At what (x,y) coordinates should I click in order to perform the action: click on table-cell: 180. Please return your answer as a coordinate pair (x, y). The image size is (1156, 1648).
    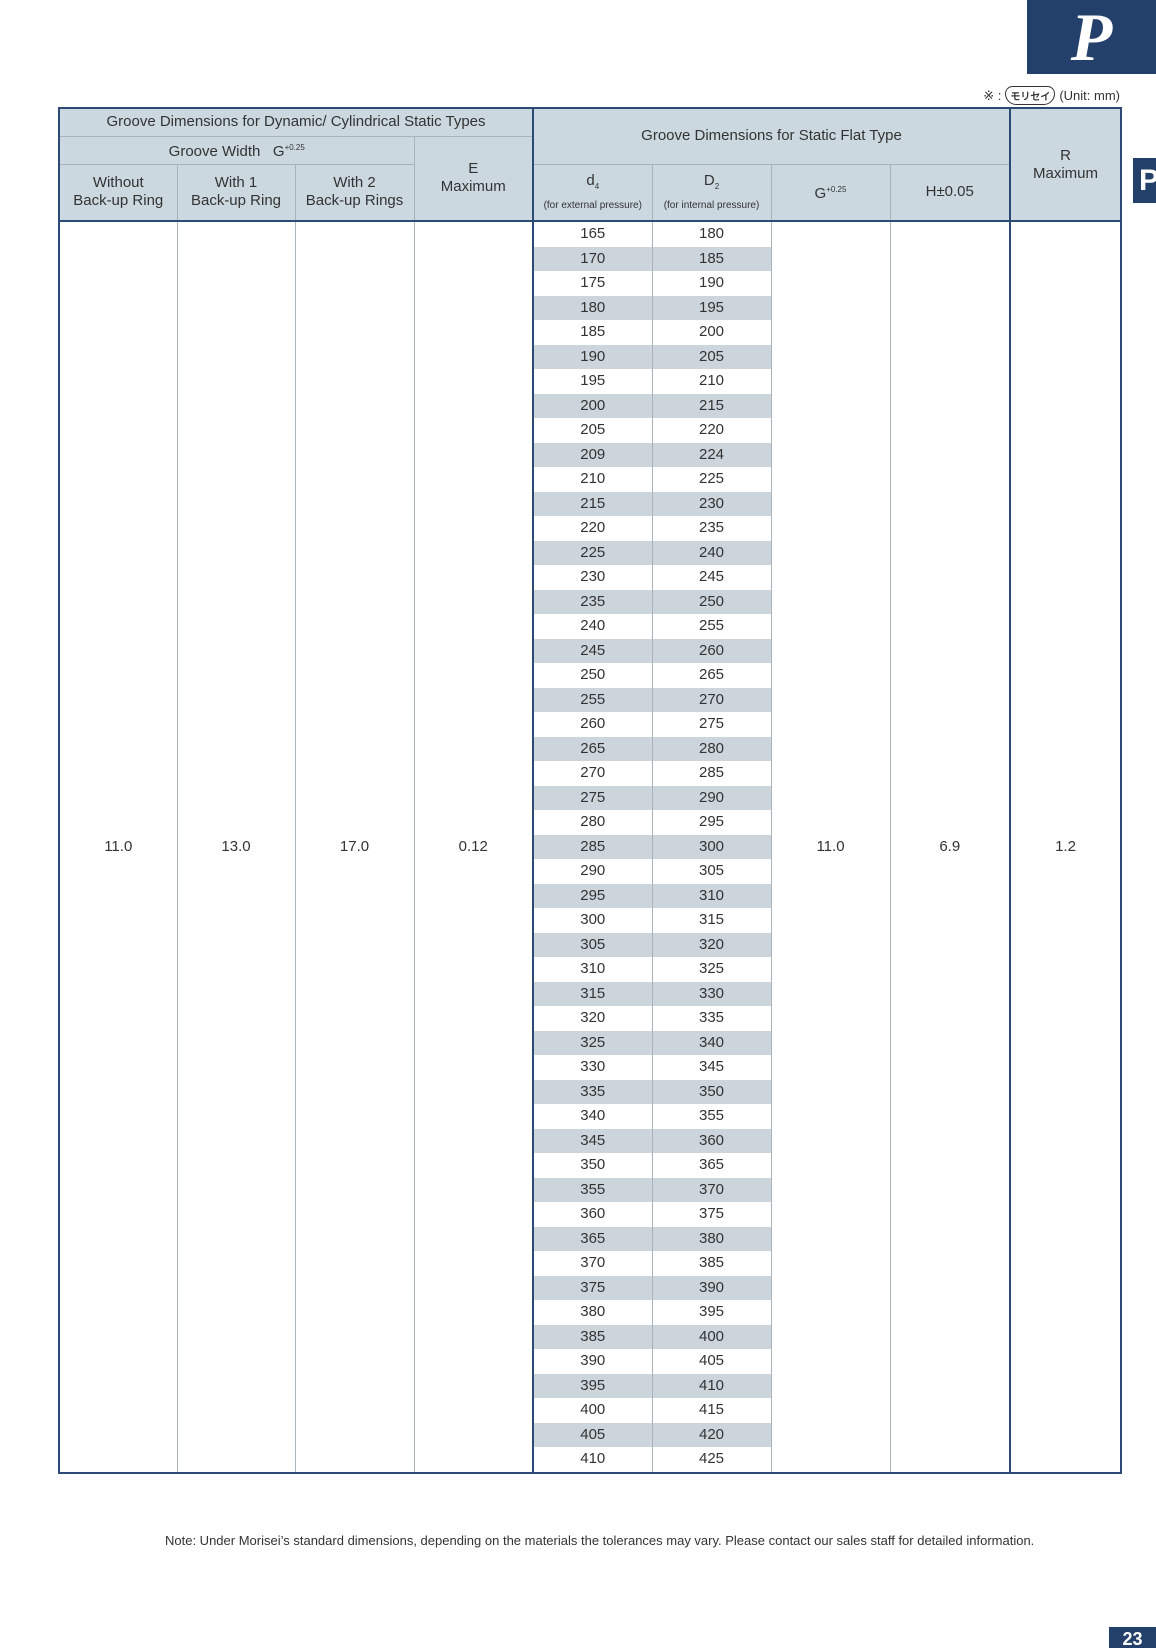
    Looking at the image, I should click on (711, 234).